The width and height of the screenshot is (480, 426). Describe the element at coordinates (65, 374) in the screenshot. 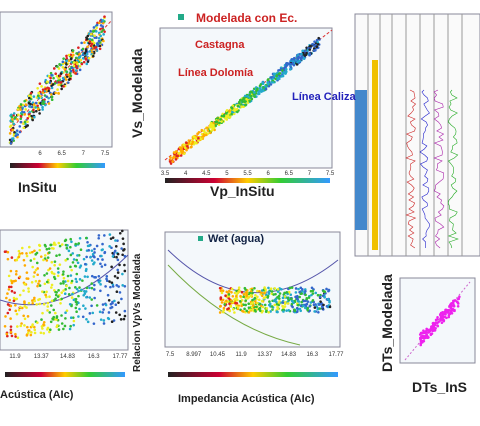

I see `colorbar` at that location.